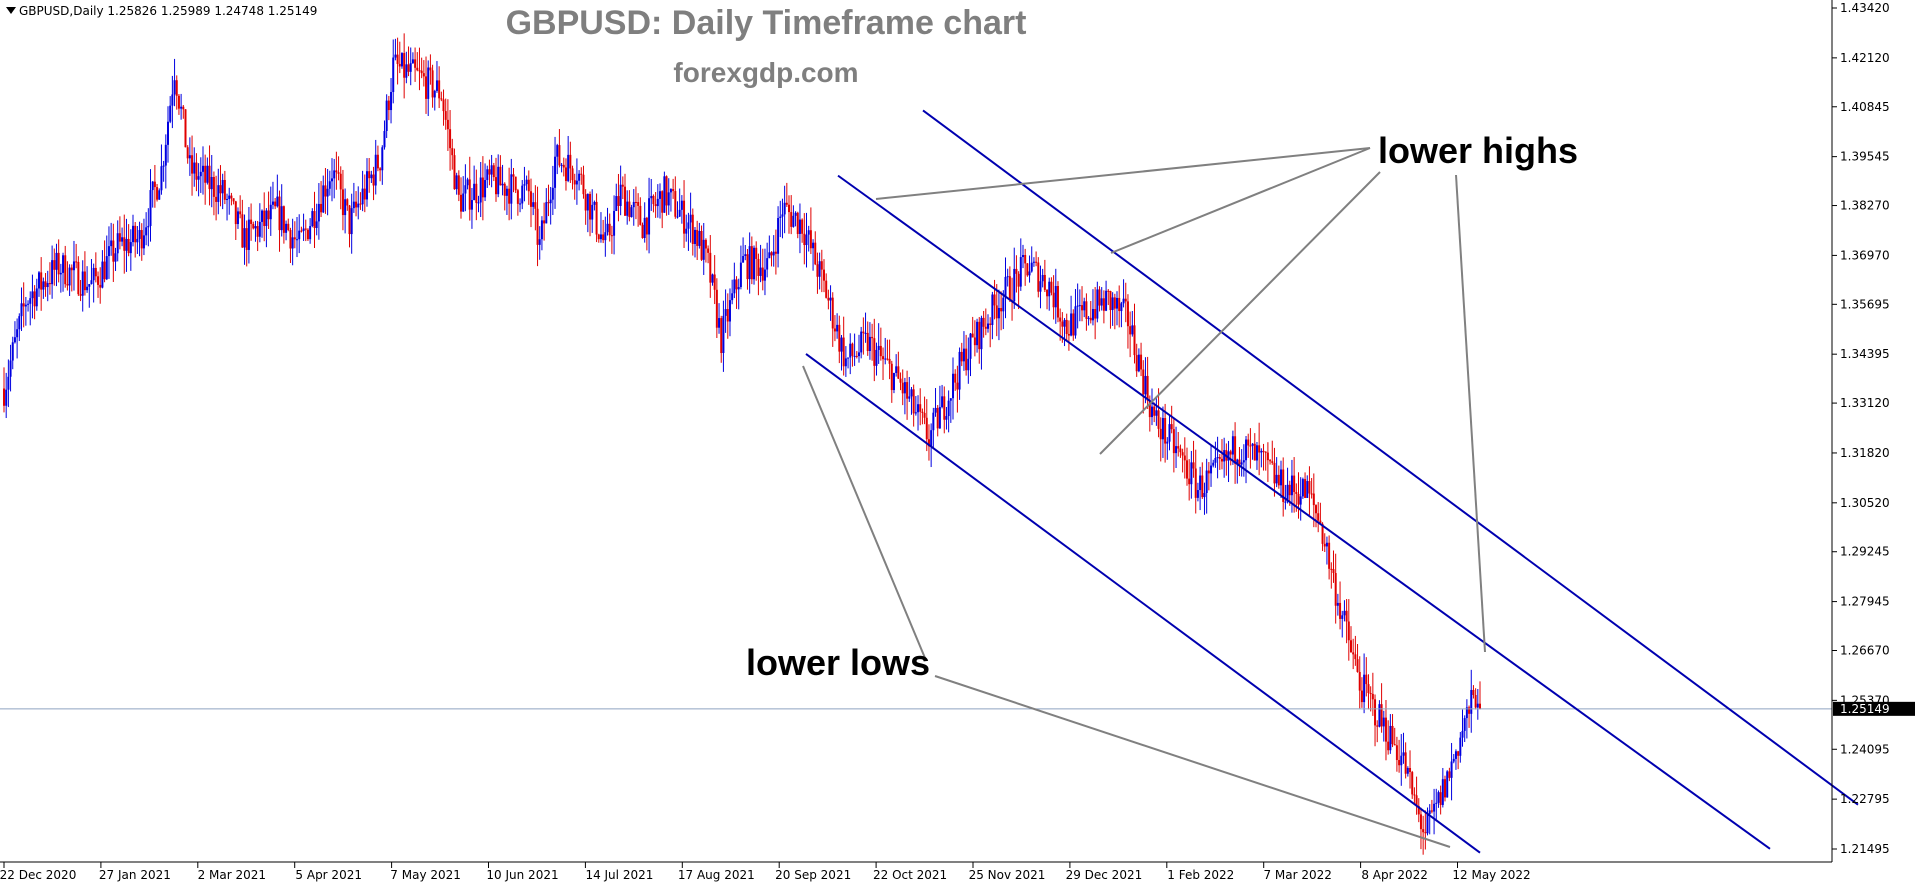 This screenshot has width=1916, height=884. I want to click on low-value: 1.24748, so click(239, 11).